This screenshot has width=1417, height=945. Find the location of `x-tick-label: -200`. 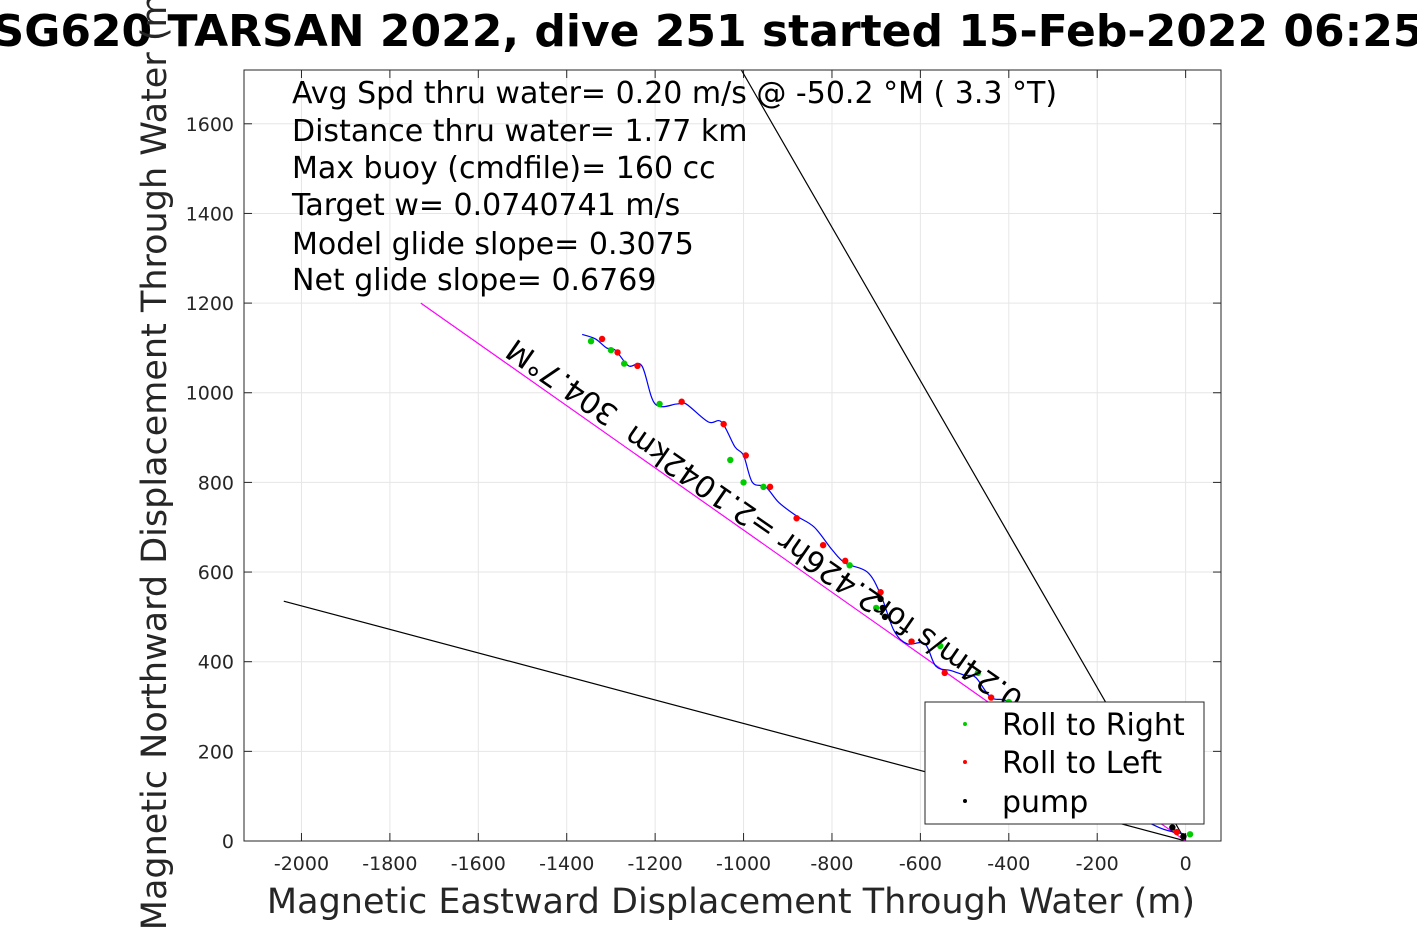

x-tick-label: -200 is located at coordinates (1097, 864).